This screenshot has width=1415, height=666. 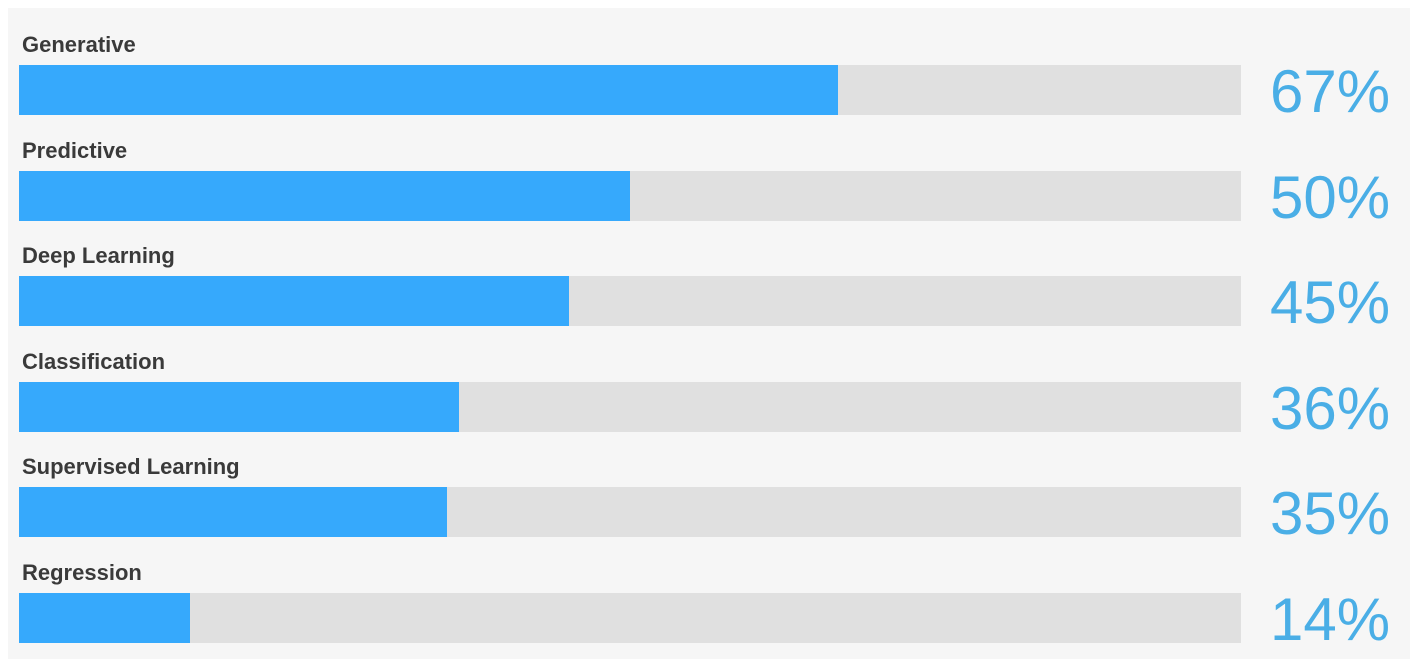 What do you see at coordinates (79, 44) in the screenshot?
I see `category-label: Generative` at bounding box center [79, 44].